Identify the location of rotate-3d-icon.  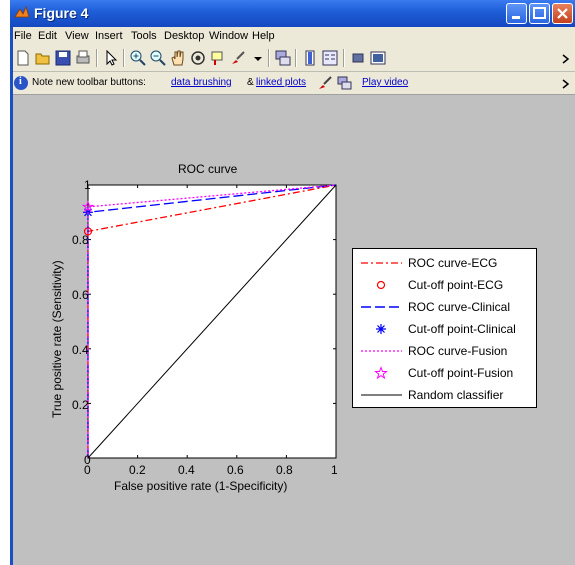
(198, 58).